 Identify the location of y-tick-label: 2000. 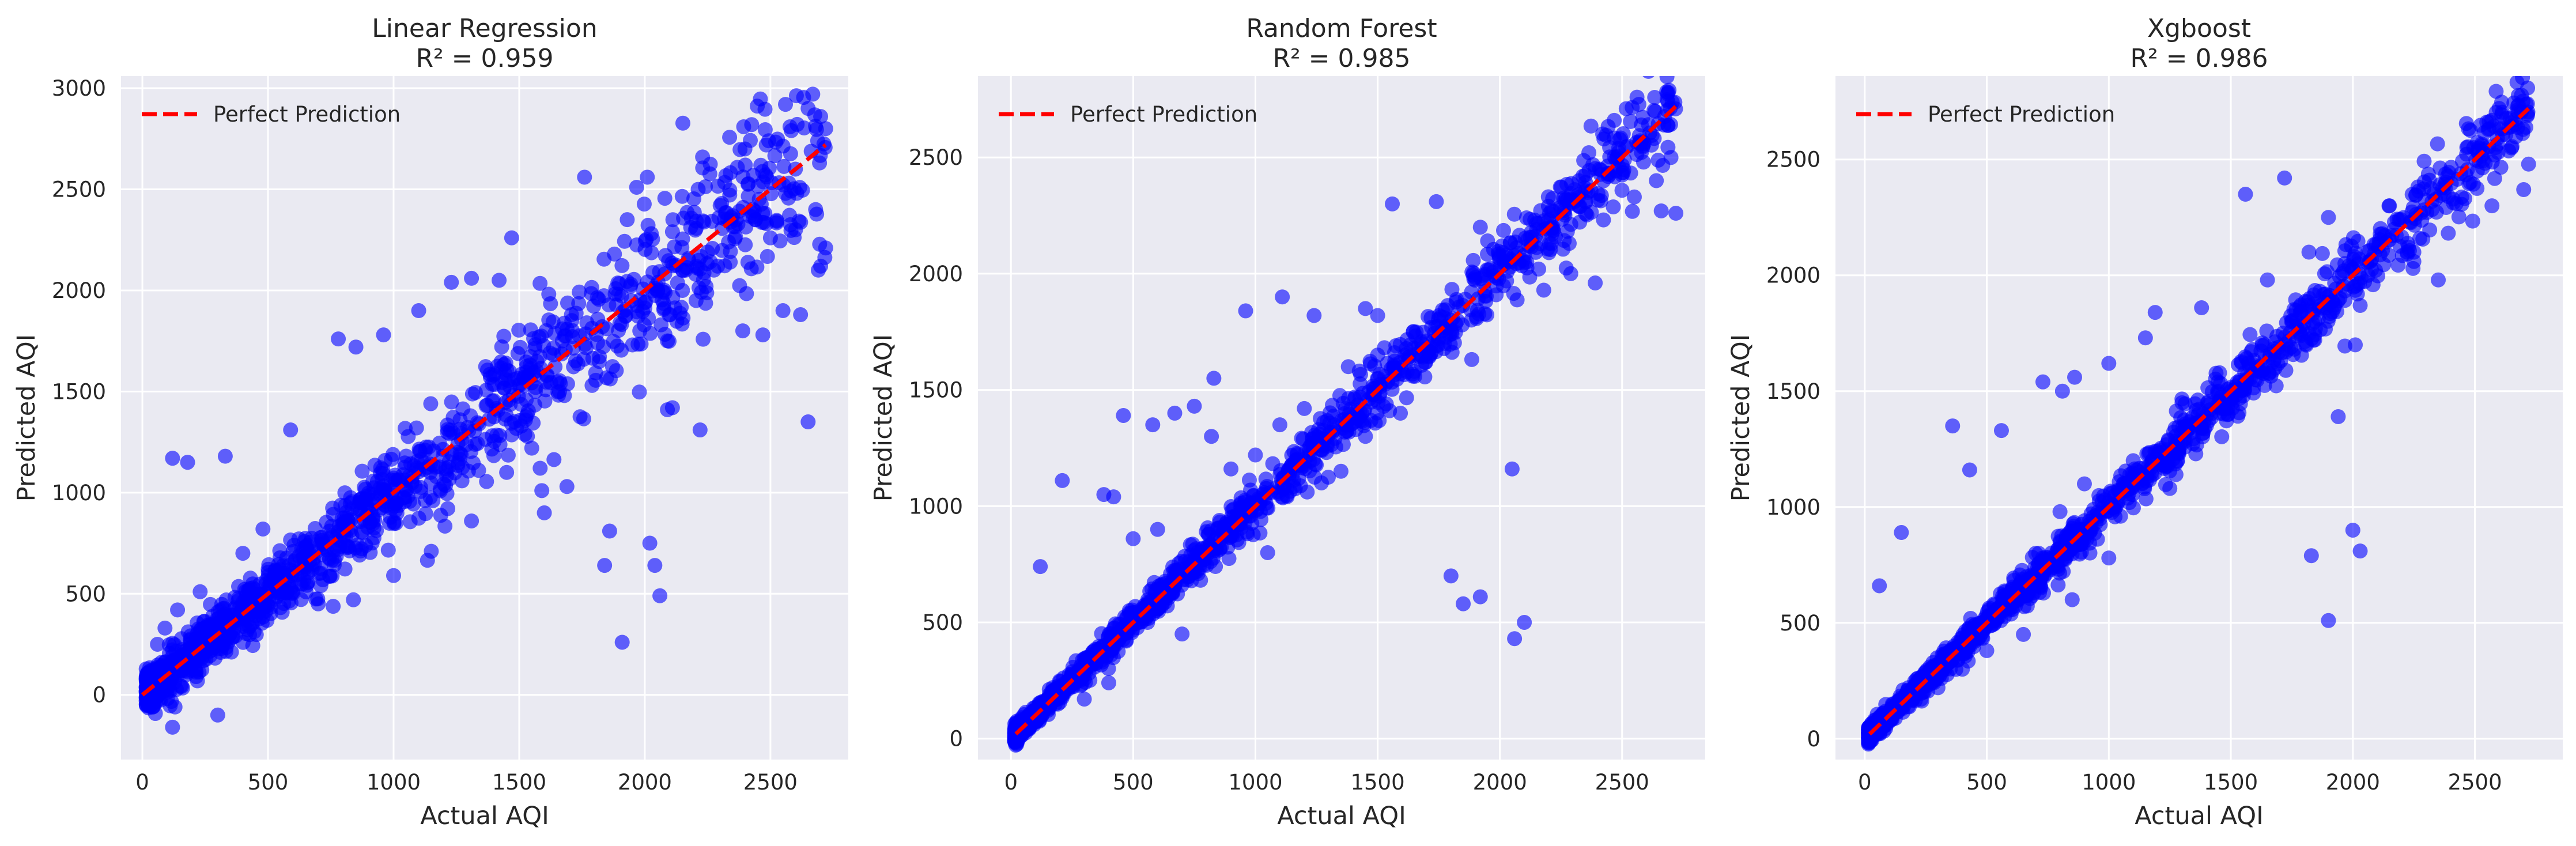
(936, 274).